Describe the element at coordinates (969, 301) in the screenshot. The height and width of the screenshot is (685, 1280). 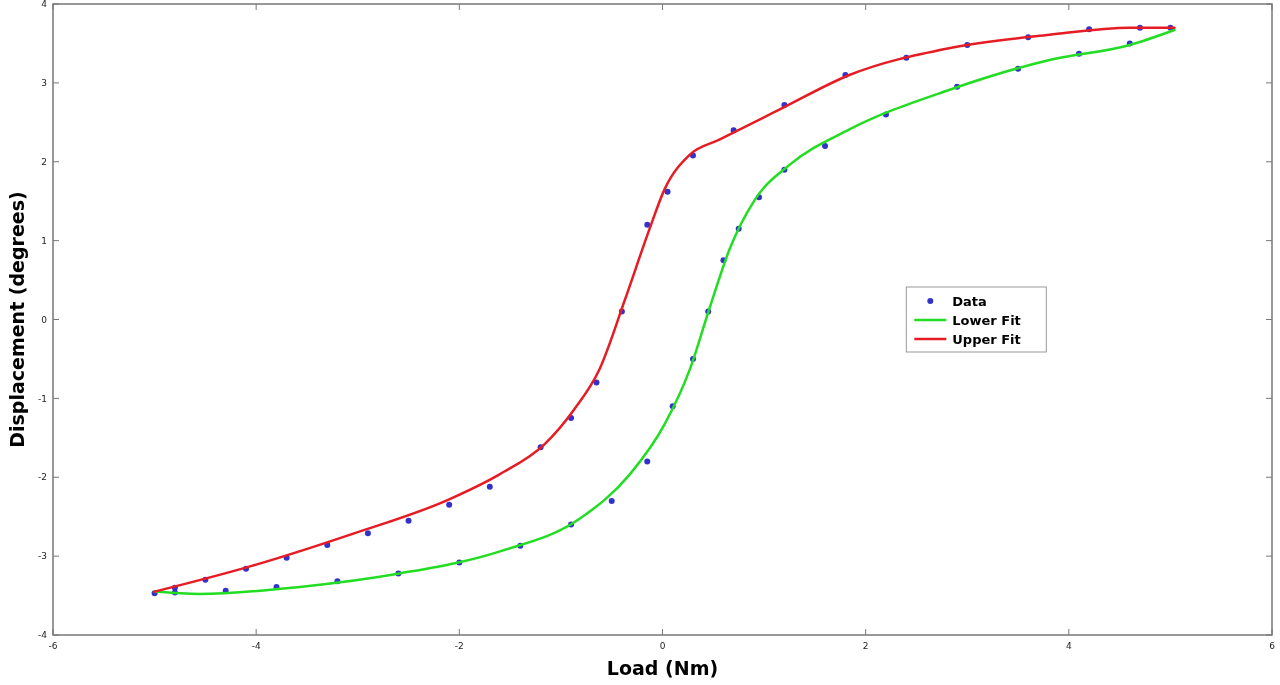
I see `legend-label: Data` at that location.